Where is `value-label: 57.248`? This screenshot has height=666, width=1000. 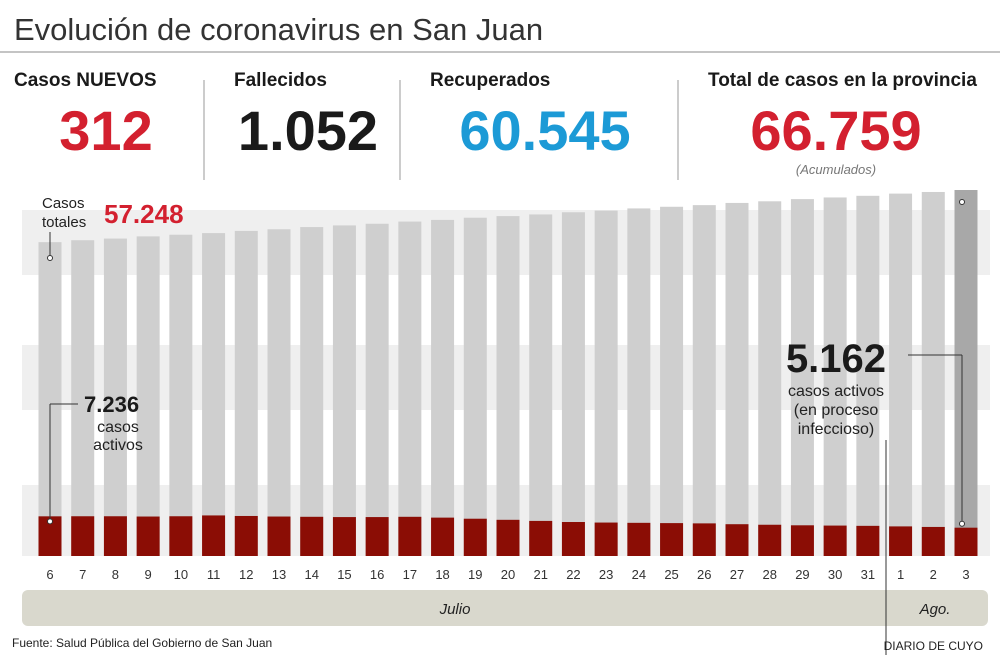 value-label: 57.248 is located at coordinates (144, 214).